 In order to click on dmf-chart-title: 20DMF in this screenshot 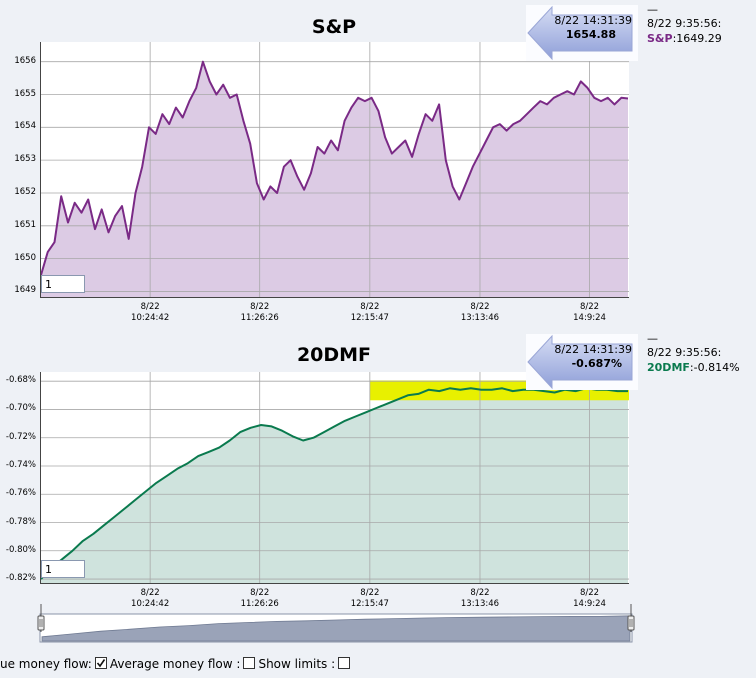, I will do `click(334, 355)`.